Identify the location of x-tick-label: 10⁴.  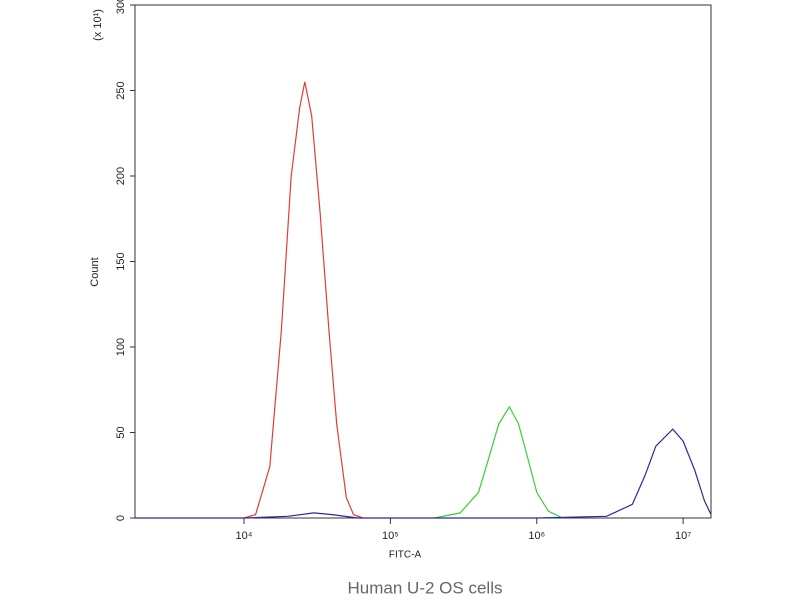
(244, 536).